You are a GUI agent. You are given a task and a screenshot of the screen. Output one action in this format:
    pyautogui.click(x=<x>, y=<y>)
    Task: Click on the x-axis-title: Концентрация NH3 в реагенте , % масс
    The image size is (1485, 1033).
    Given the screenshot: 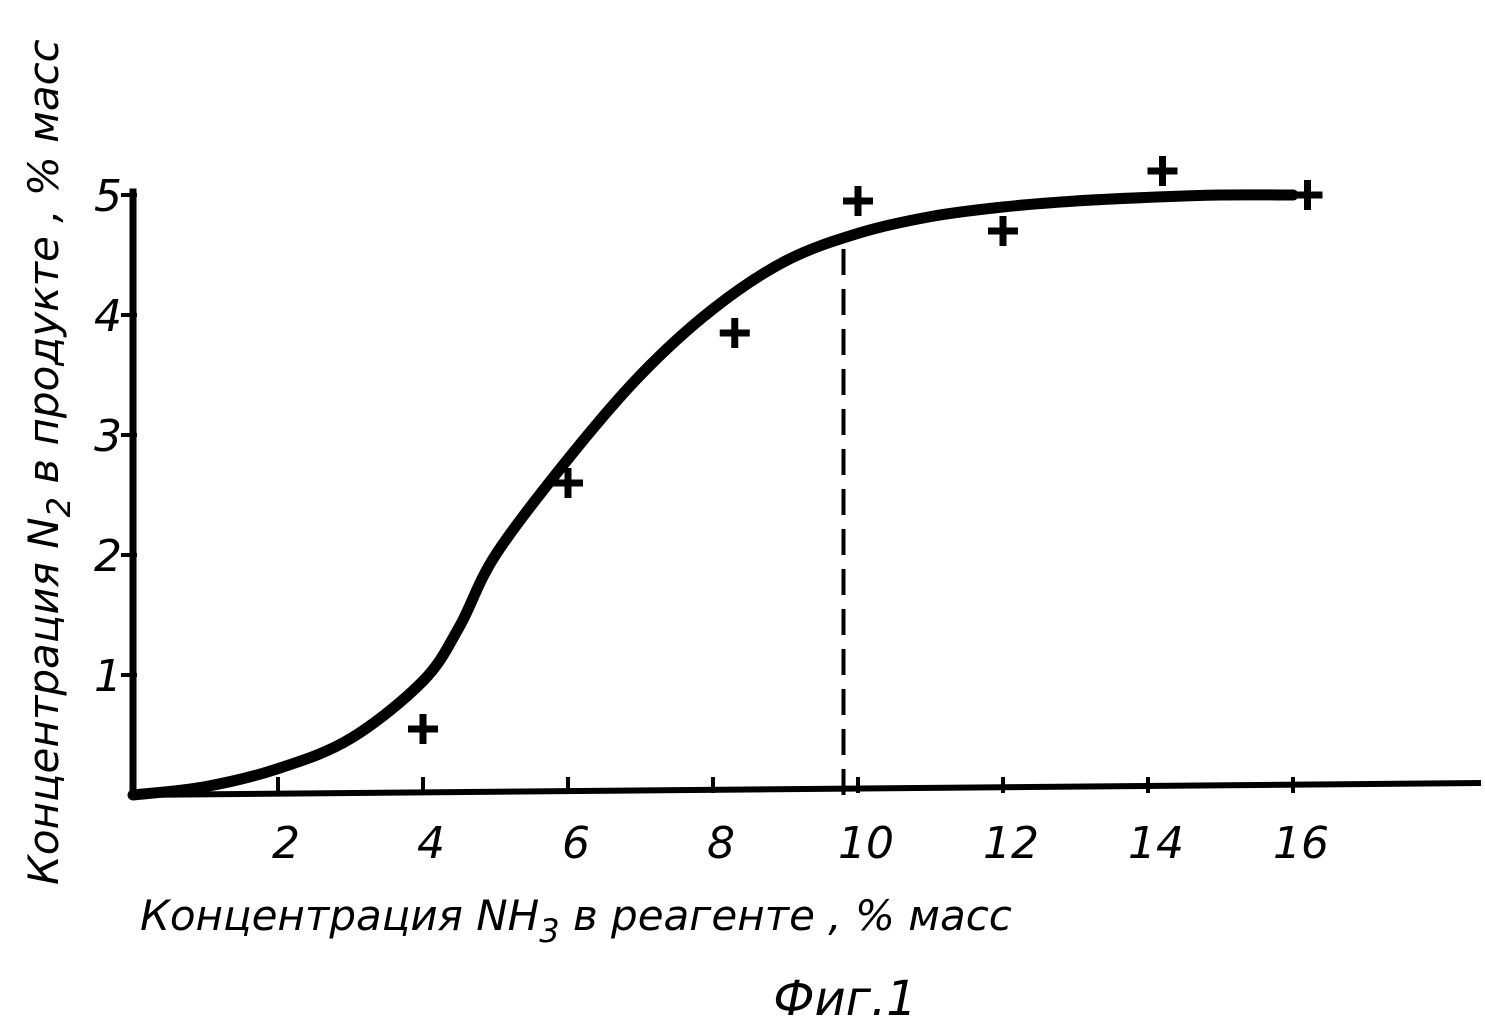 What is the action you would take?
    pyautogui.click(x=576, y=920)
    